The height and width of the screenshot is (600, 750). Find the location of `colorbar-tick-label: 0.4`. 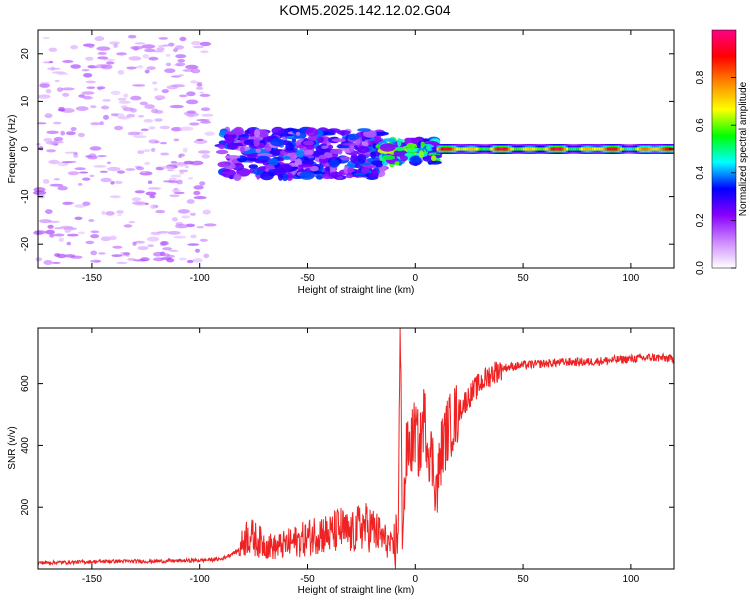

colorbar-tick-label: 0.4 is located at coordinates (700, 172).